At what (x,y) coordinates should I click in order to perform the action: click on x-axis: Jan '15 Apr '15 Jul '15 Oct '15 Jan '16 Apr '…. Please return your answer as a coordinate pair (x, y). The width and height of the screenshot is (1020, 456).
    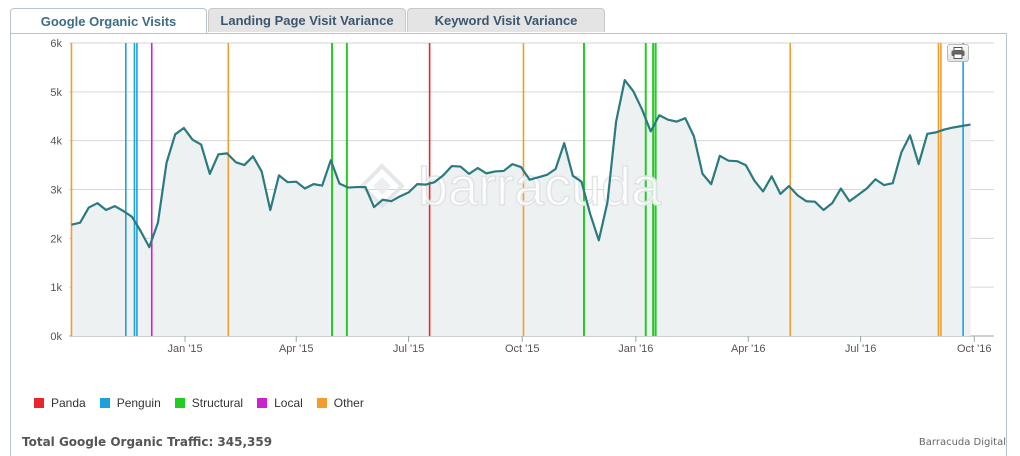
    Looking at the image, I should click on (580, 345).